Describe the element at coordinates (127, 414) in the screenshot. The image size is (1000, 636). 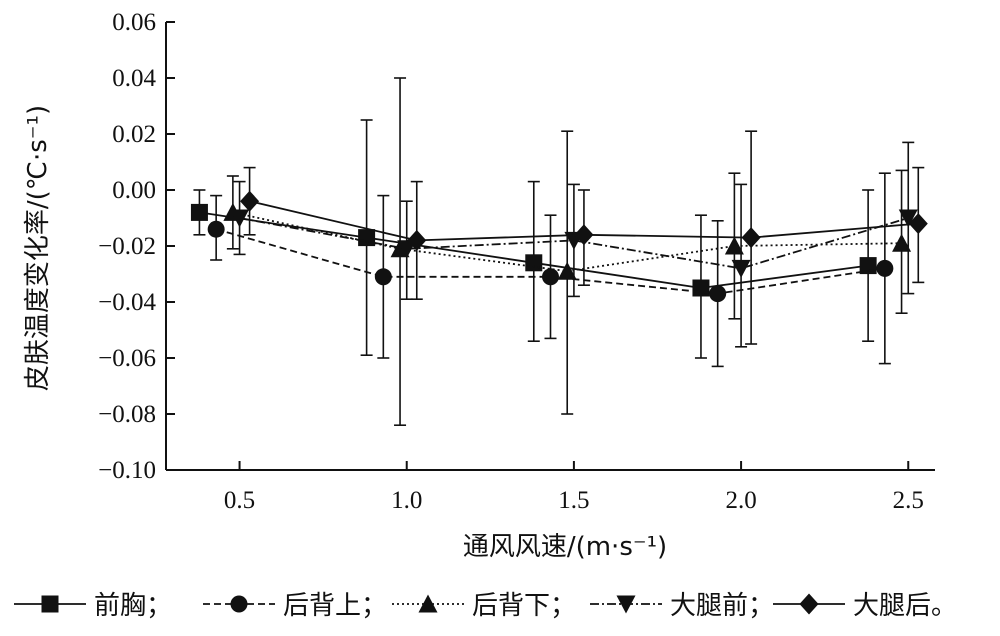
I see `y-tick-label: −0.08` at that location.